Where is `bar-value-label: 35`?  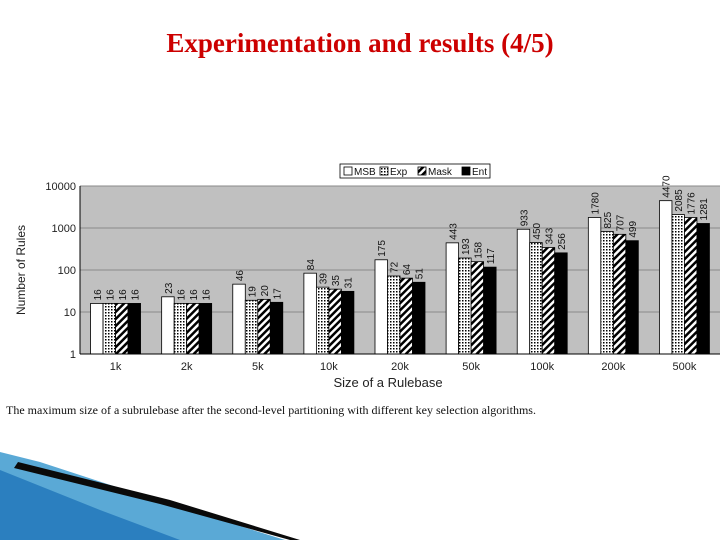 bar-value-label: 35 is located at coordinates (336, 281).